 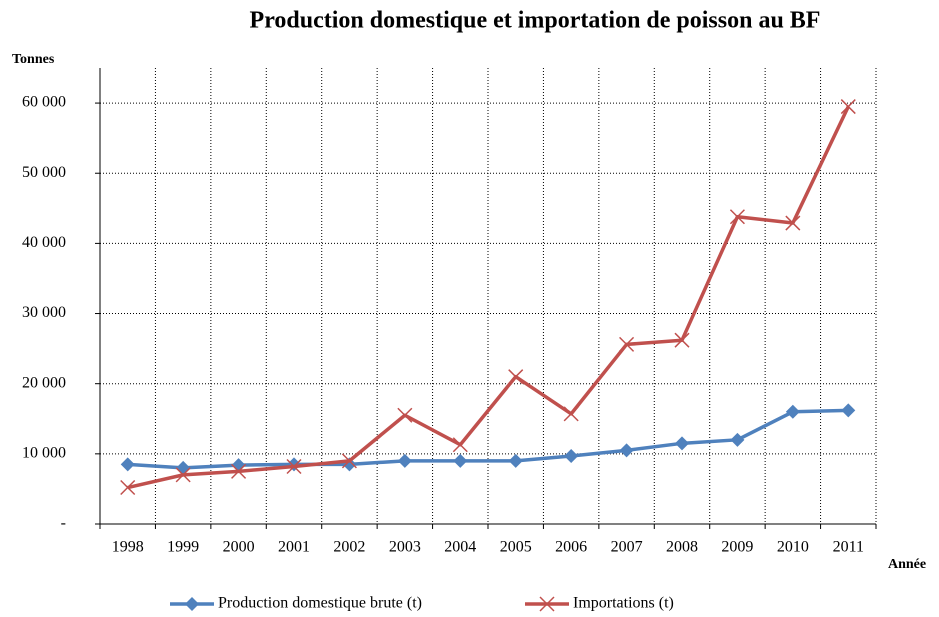 I want to click on x-tick-label: 2005, so click(x=516, y=547).